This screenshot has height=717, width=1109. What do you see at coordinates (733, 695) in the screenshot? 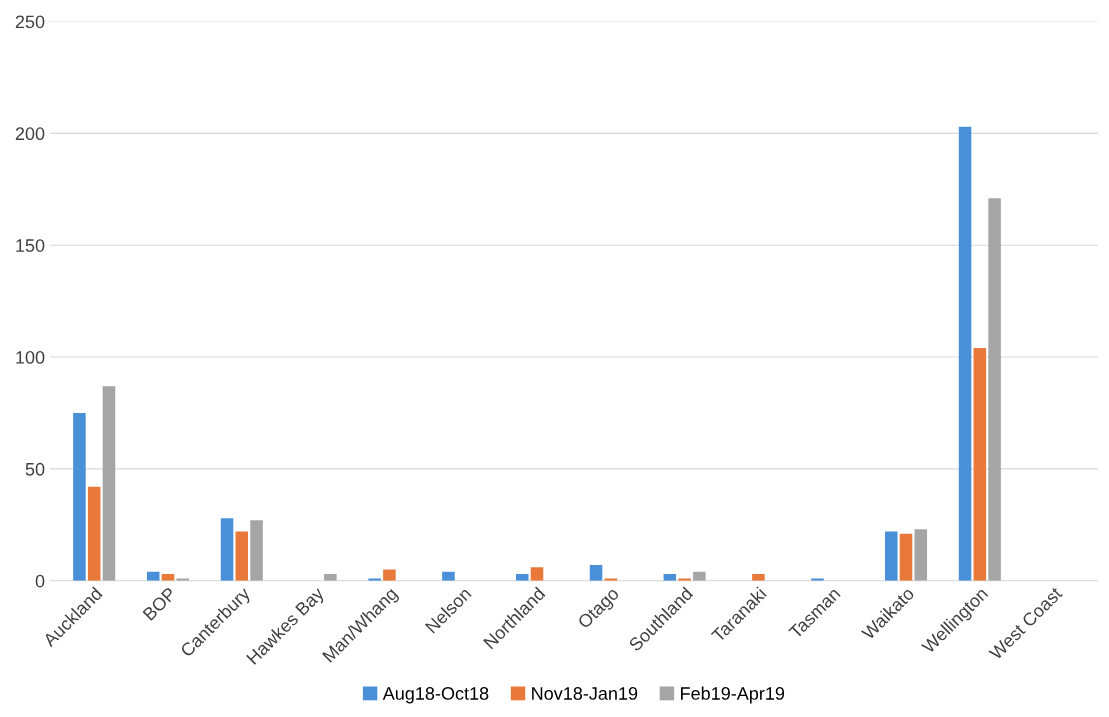
I see `legend-label: Feb19-Apr19` at bounding box center [733, 695].